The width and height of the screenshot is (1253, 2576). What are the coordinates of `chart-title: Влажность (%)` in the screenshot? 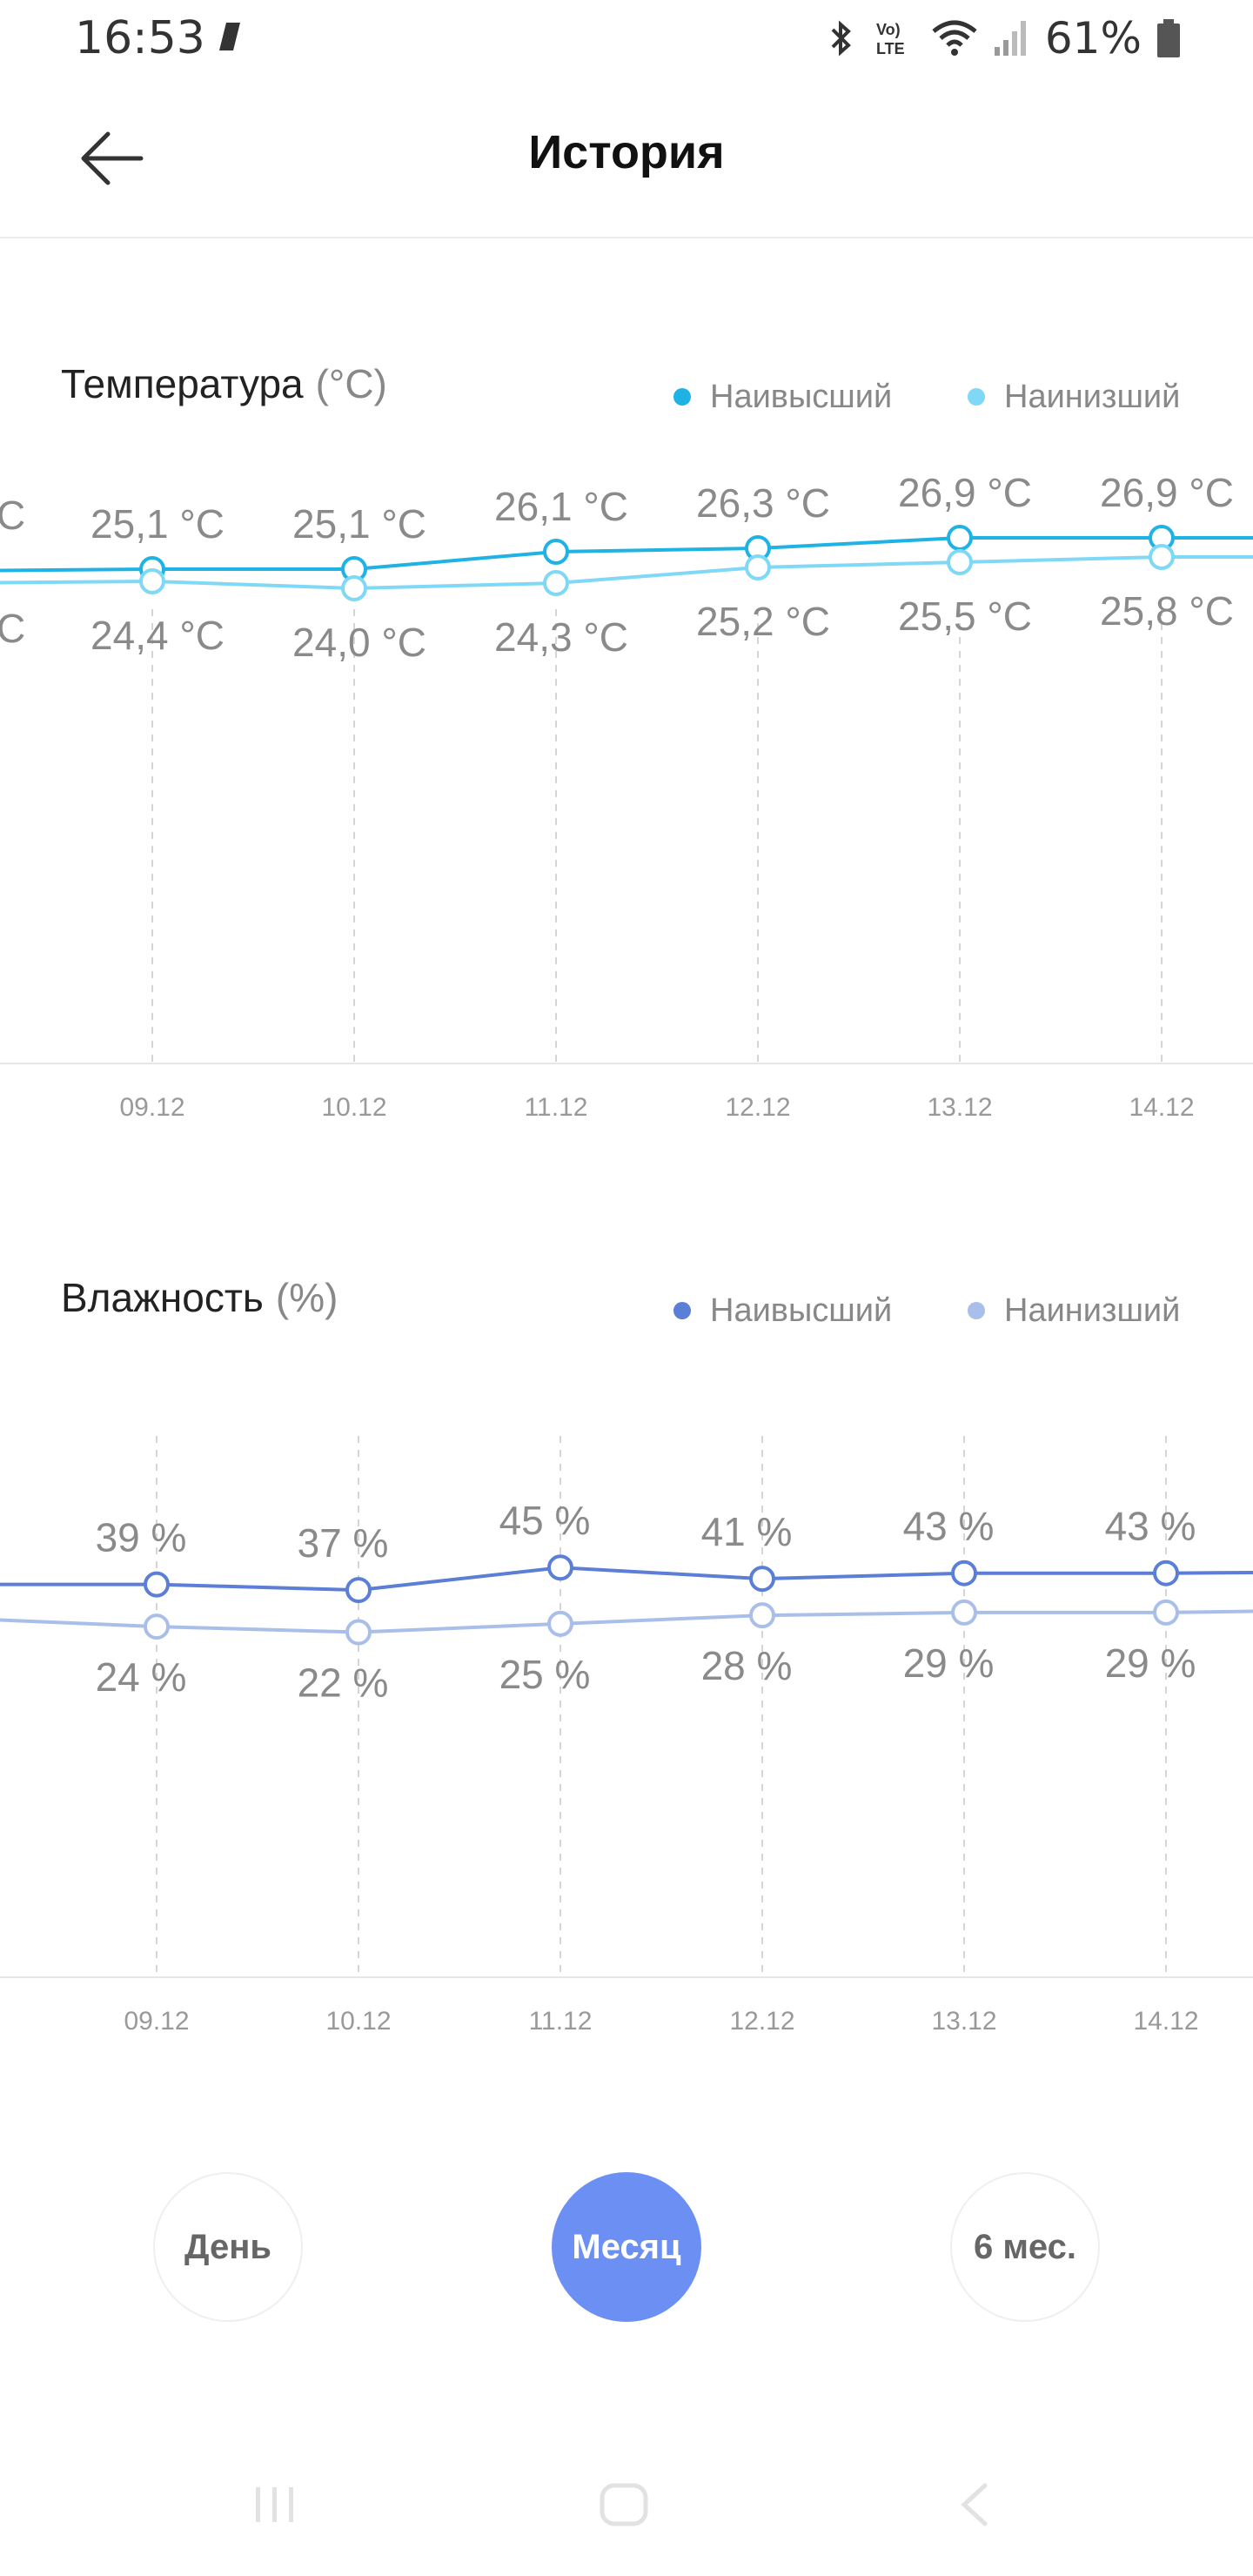 It's located at (199, 1297).